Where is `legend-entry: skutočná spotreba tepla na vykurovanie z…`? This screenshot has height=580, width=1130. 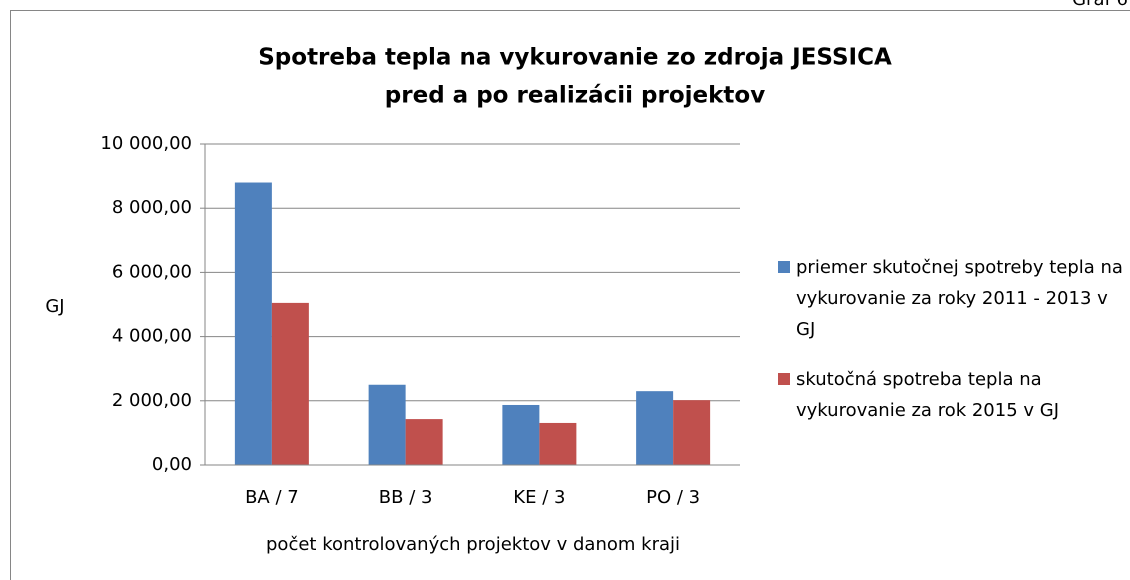 legend-entry: skutočná spotreba tepla na vykurovanie z… is located at coordinates (928, 395).